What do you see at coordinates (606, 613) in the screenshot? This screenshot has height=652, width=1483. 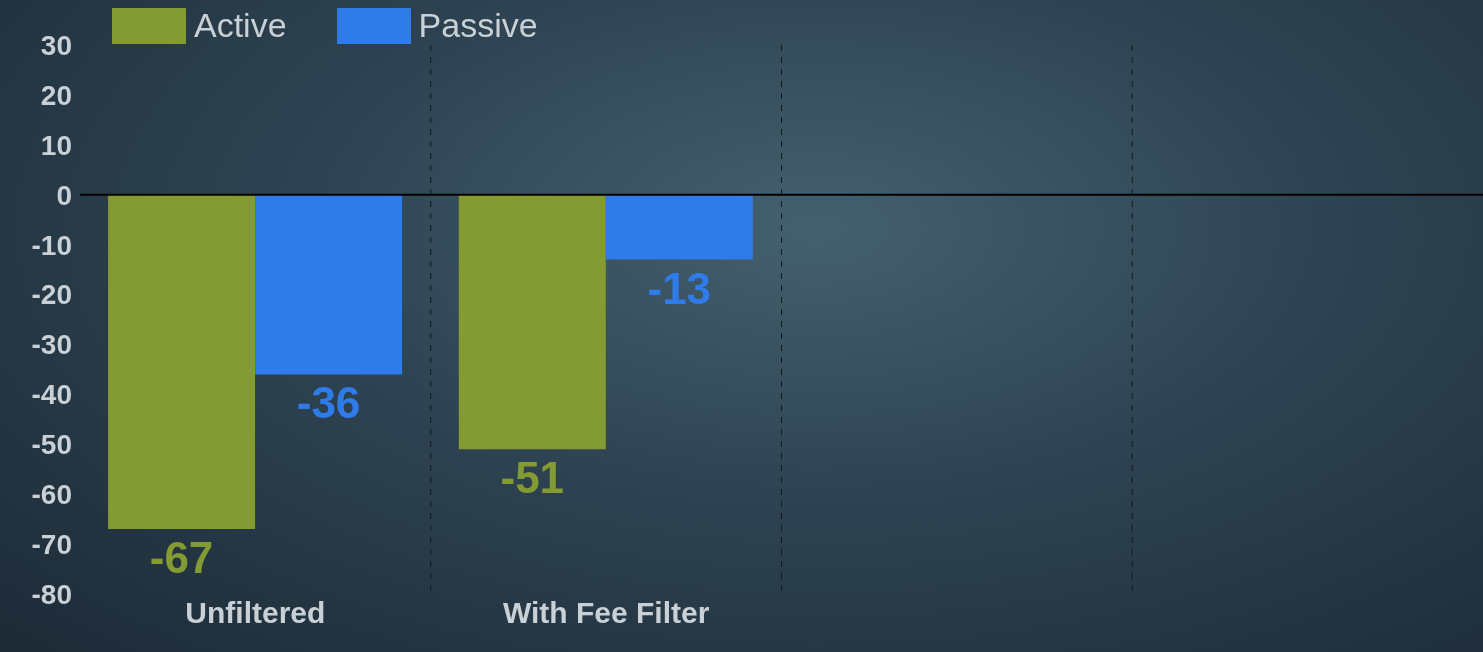 I see `x-tick-label: With Fee Filter` at bounding box center [606, 613].